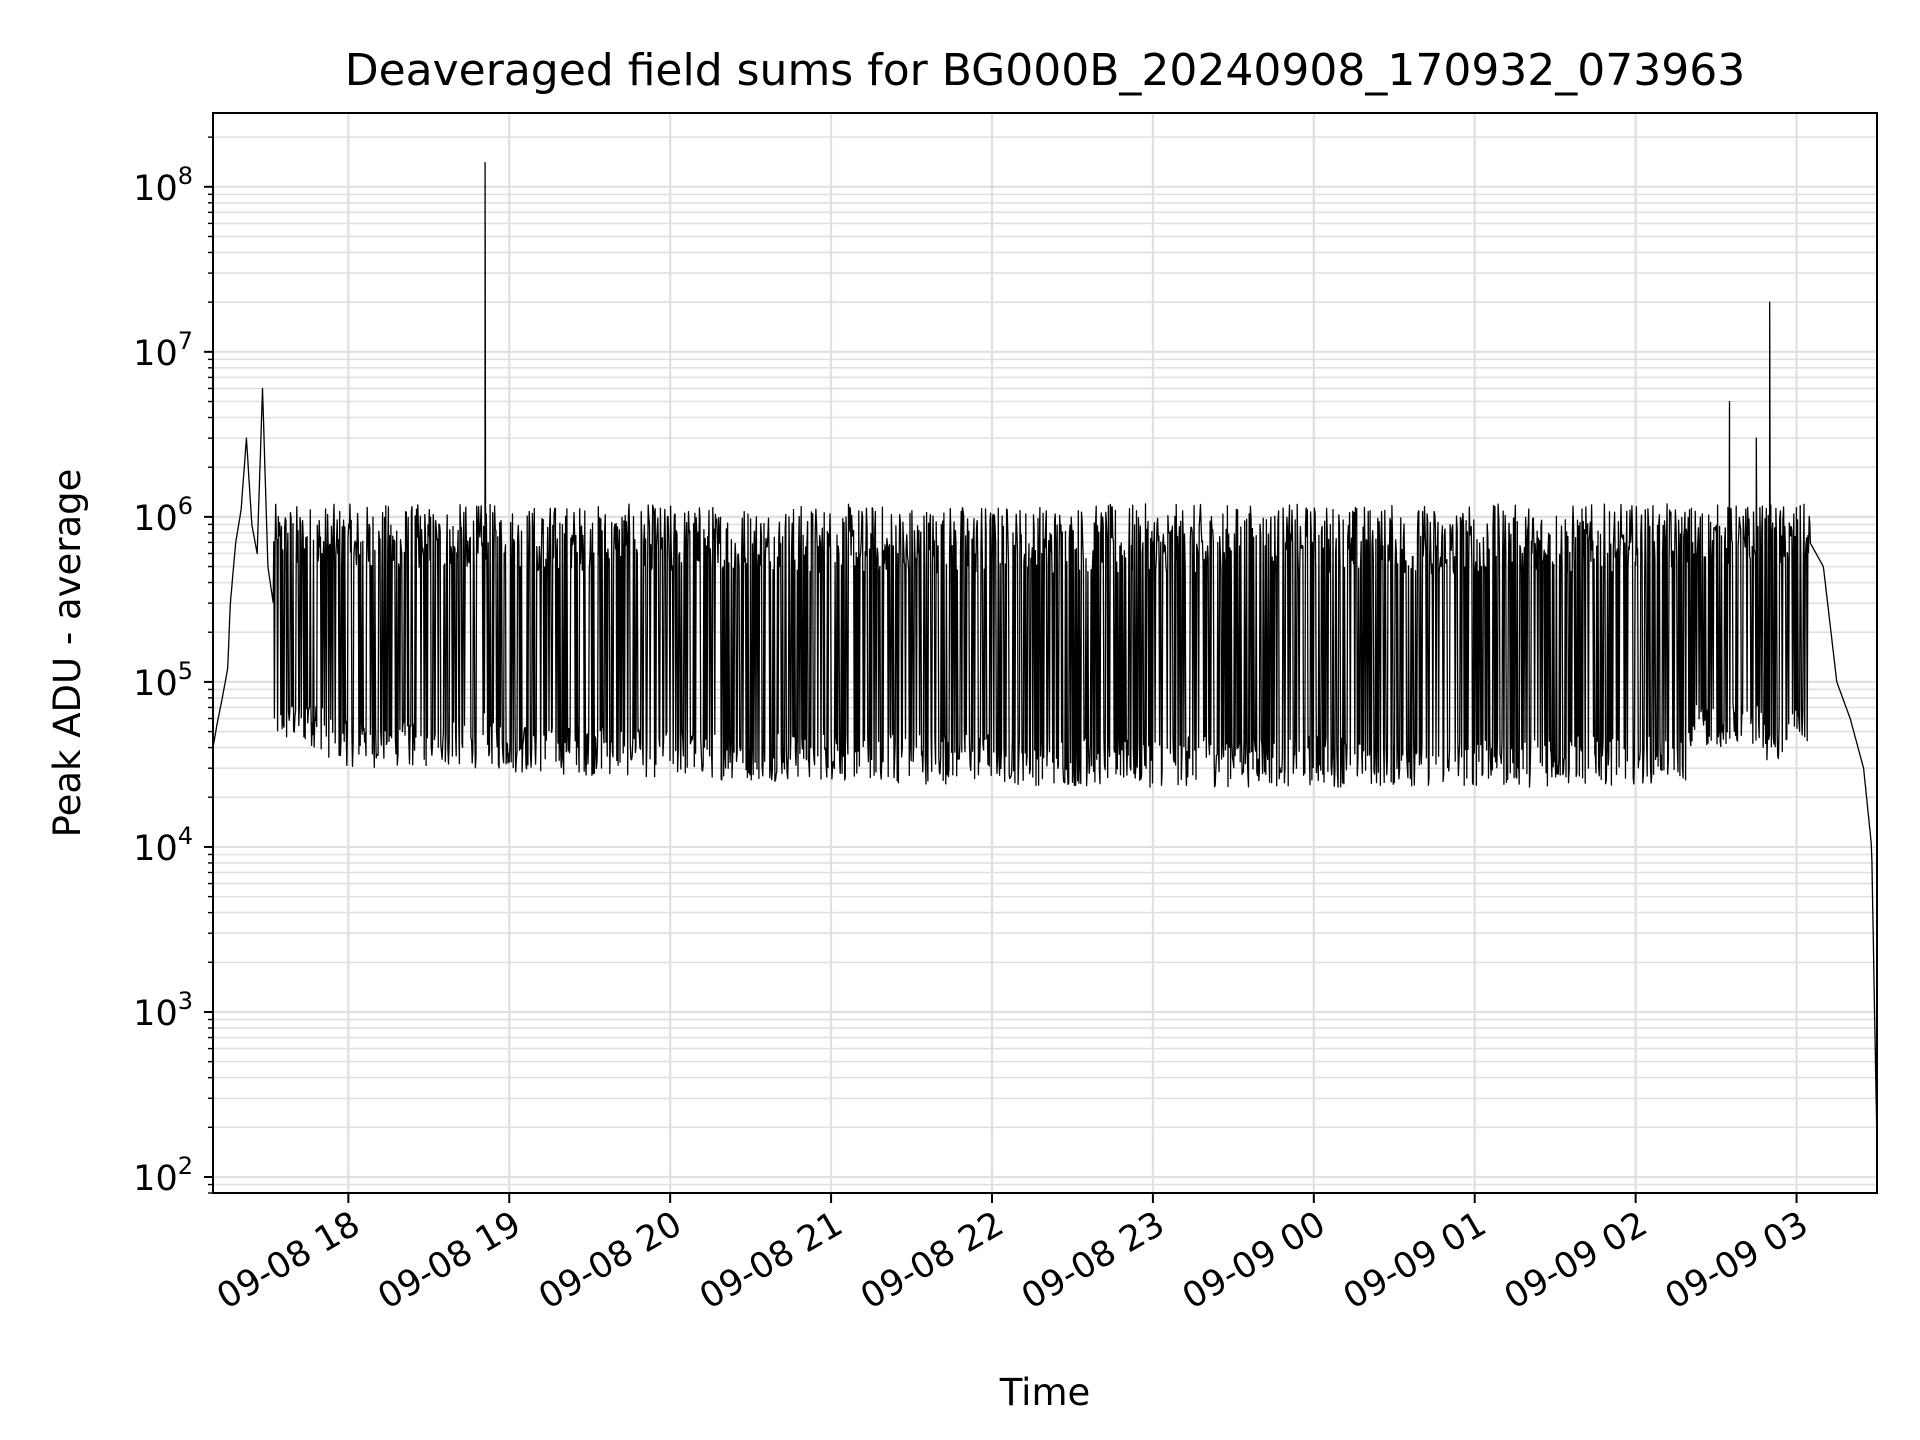 This screenshot has width=1920, height=1440. Describe the element at coordinates (67, 653) in the screenshot. I see `y-axis-label: Peak ADU - average` at that location.